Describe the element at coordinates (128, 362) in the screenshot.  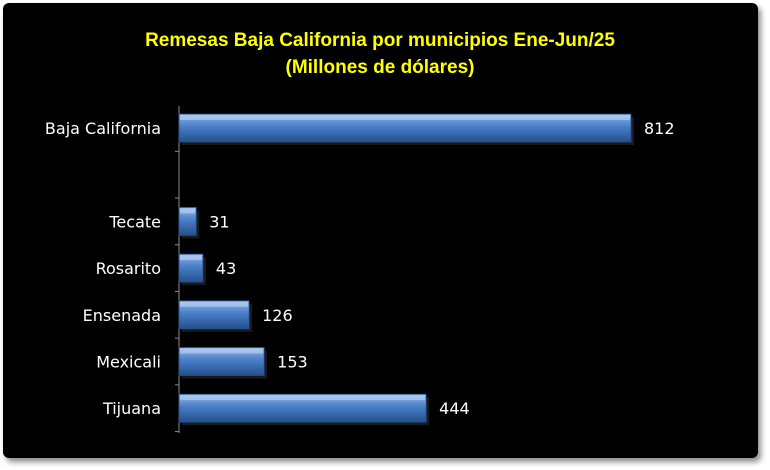
I see `category-label-mexicali: Mexicali` at that location.